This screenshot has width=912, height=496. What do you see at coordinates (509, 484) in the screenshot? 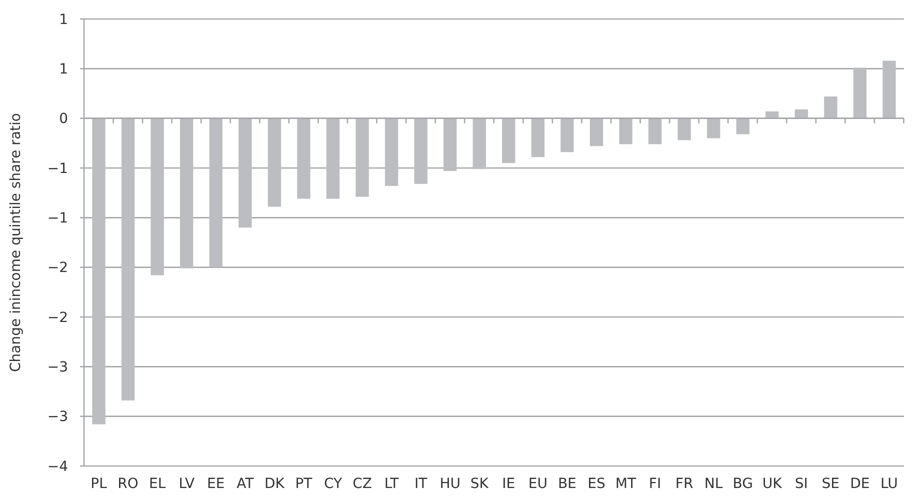
I see `x-tick-label: IE` at bounding box center [509, 484].